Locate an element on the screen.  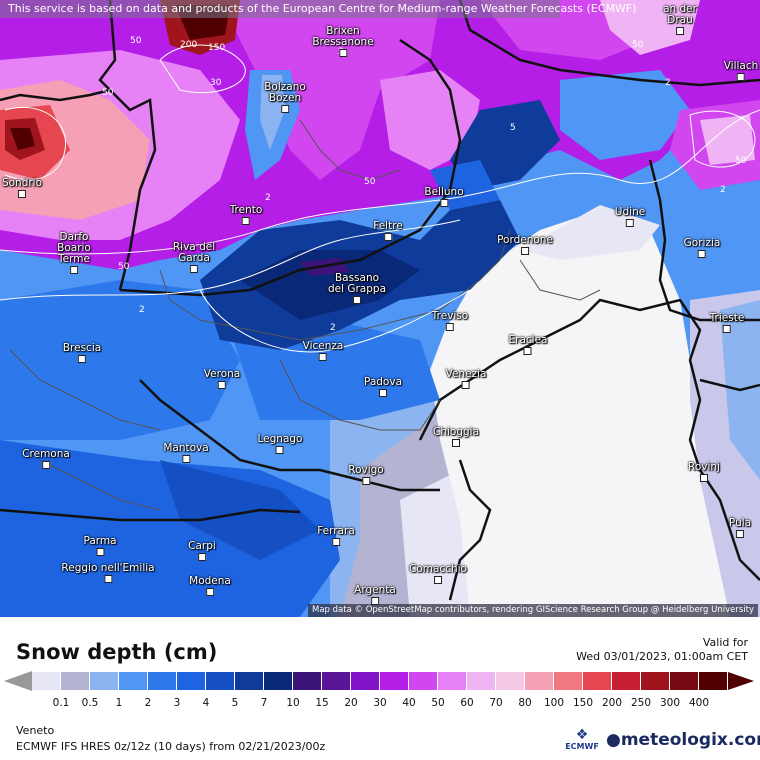
city-label: Udine is located at coordinates (630, 217).